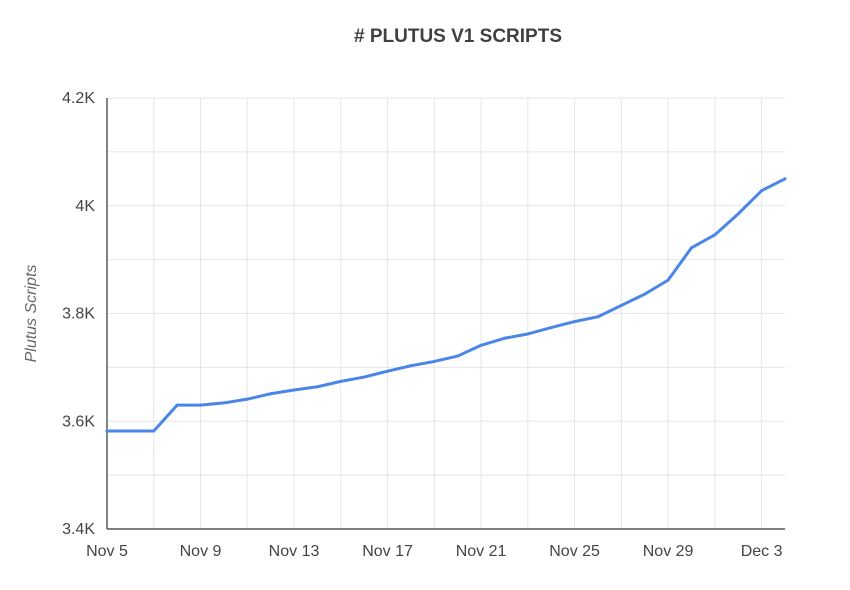 Image resolution: width=850 pixels, height=590 pixels. I want to click on y-axis-title: Plutus Scripts, so click(31, 314).